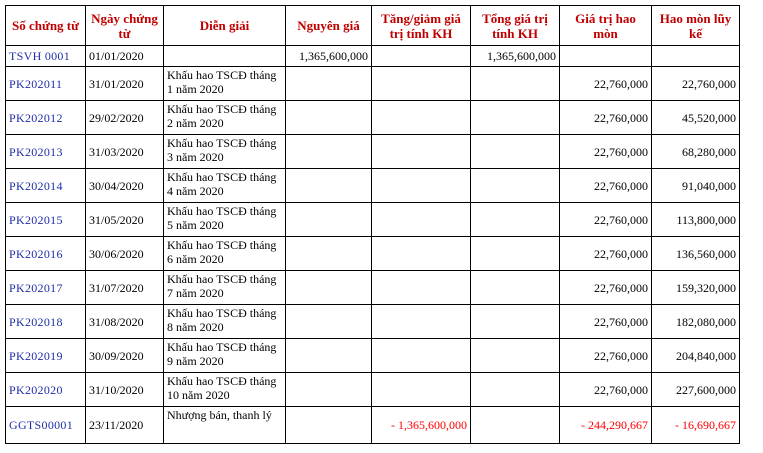 The width and height of the screenshot is (763, 453). I want to click on doc-number-link: GGTS00001, so click(45, 425).